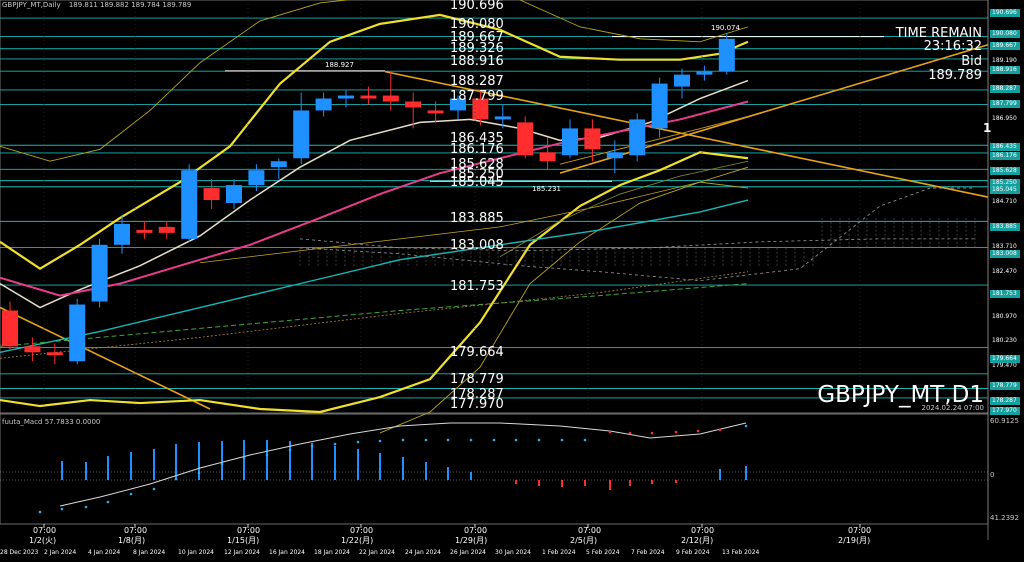 The width and height of the screenshot is (1024, 562). I want to click on moving-average-thin, so click(624, 209).